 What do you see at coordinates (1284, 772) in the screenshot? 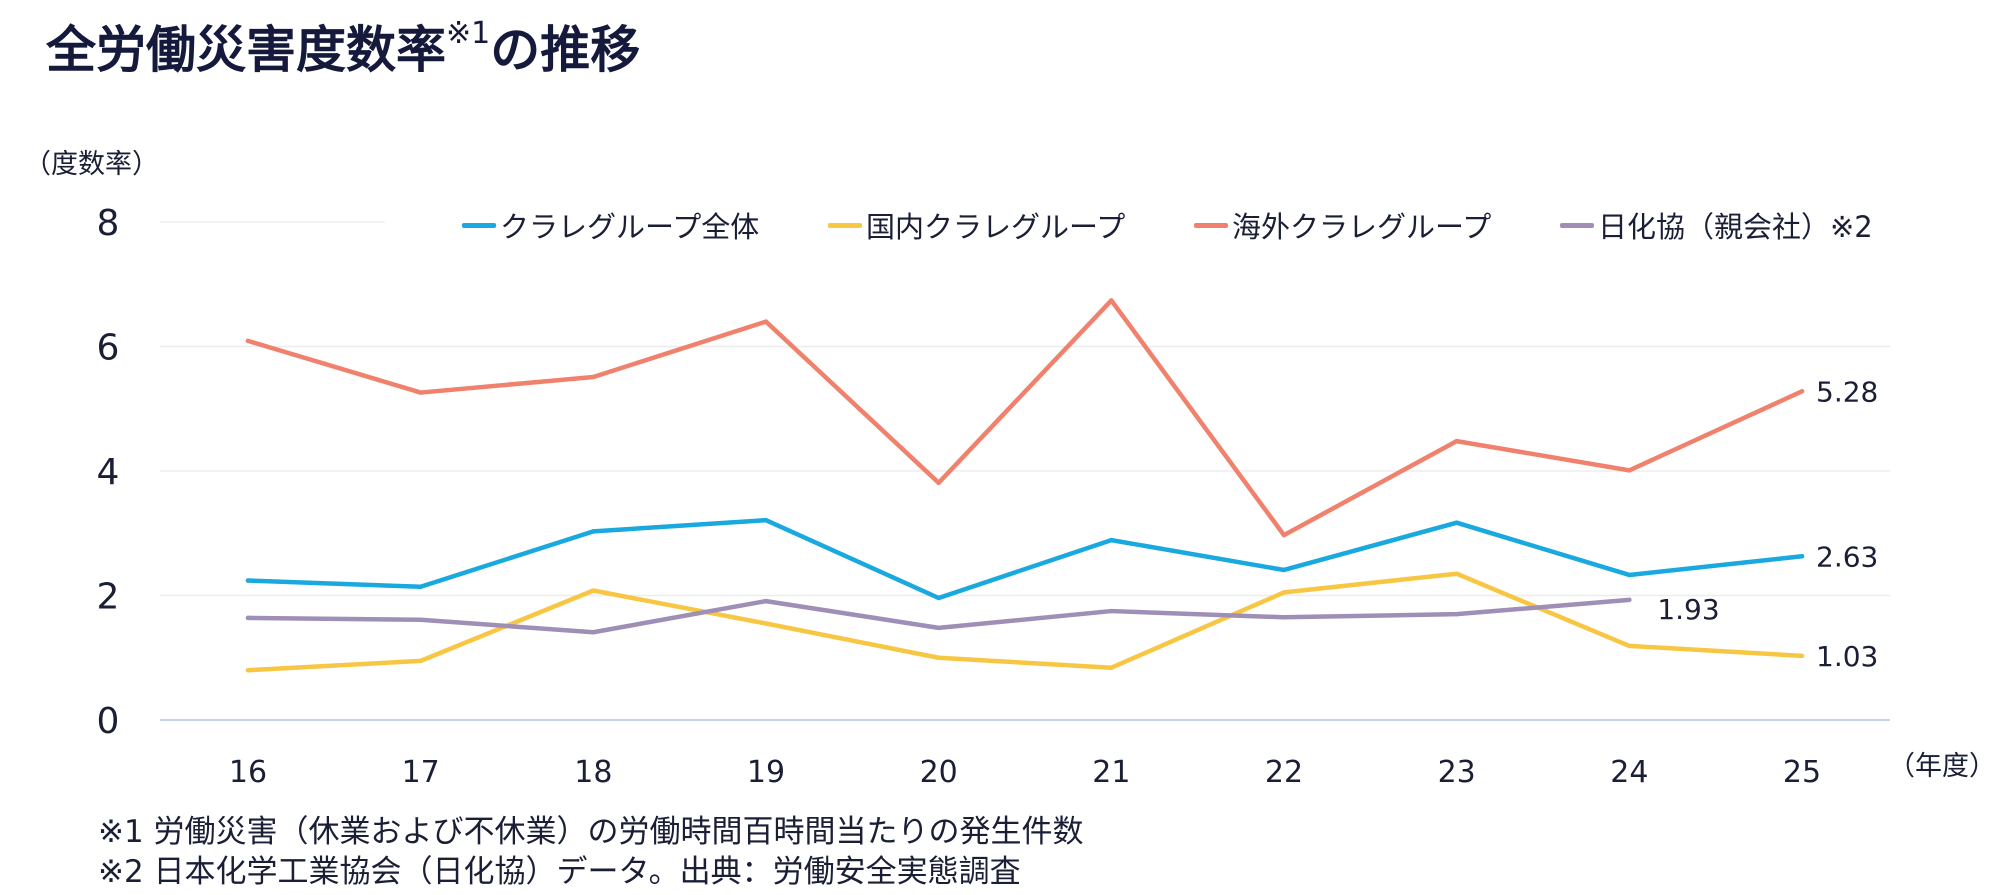
I see `x-tick-label: 22` at bounding box center [1284, 772].